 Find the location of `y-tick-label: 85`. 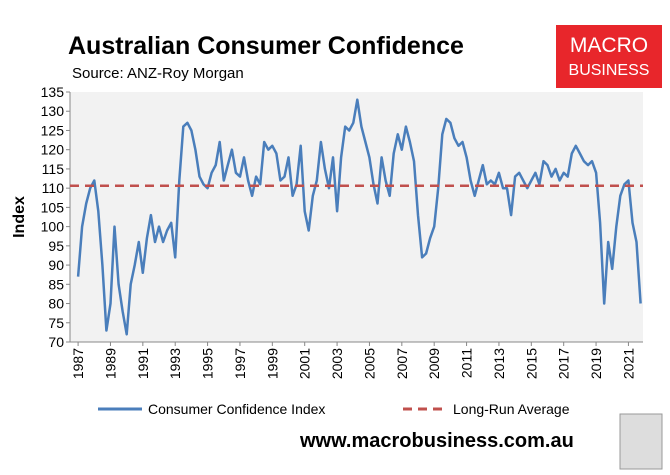

y-tick-label: 85 is located at coordinates (56, 284).